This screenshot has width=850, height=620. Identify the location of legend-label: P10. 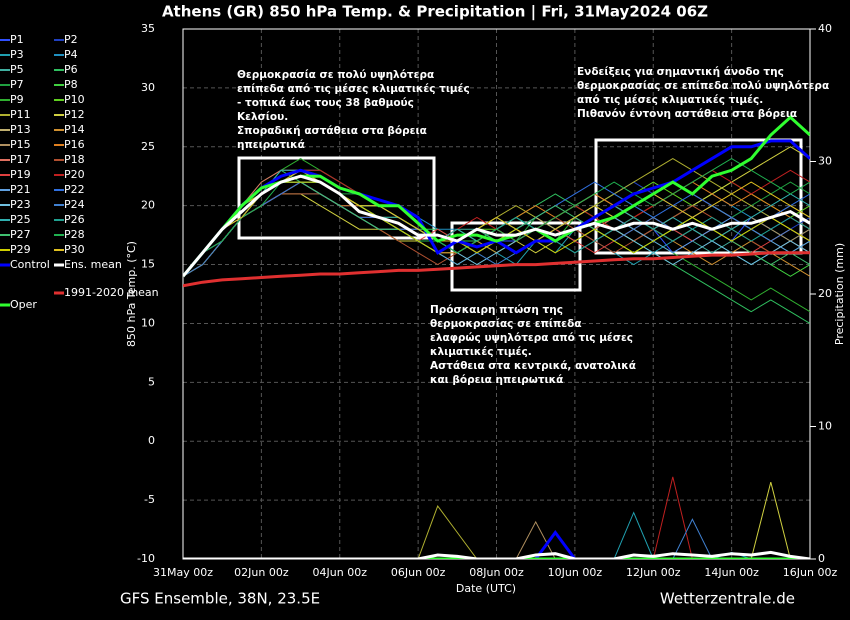
(74, 99).